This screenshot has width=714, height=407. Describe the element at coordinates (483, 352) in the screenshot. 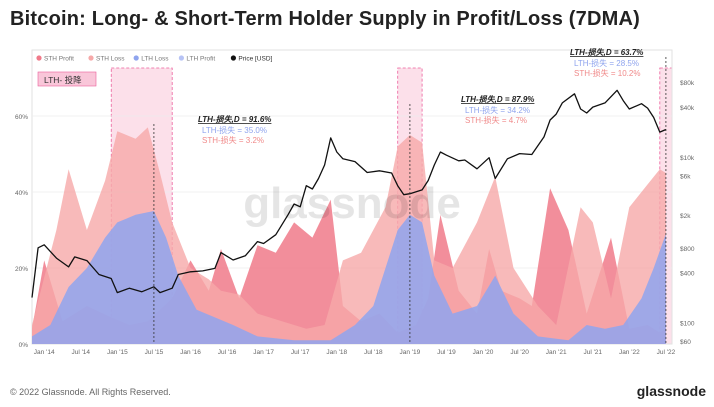

I see `x-tick-jan-20: Jan '20` at that location.